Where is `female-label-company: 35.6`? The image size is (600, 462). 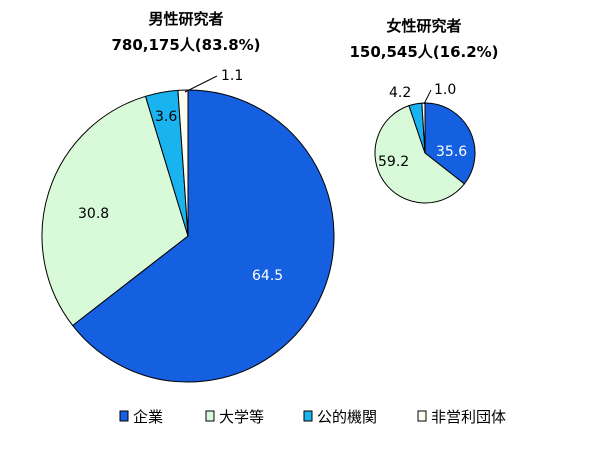
female-label-company: 35.6 is located at coordinates (451, 152).